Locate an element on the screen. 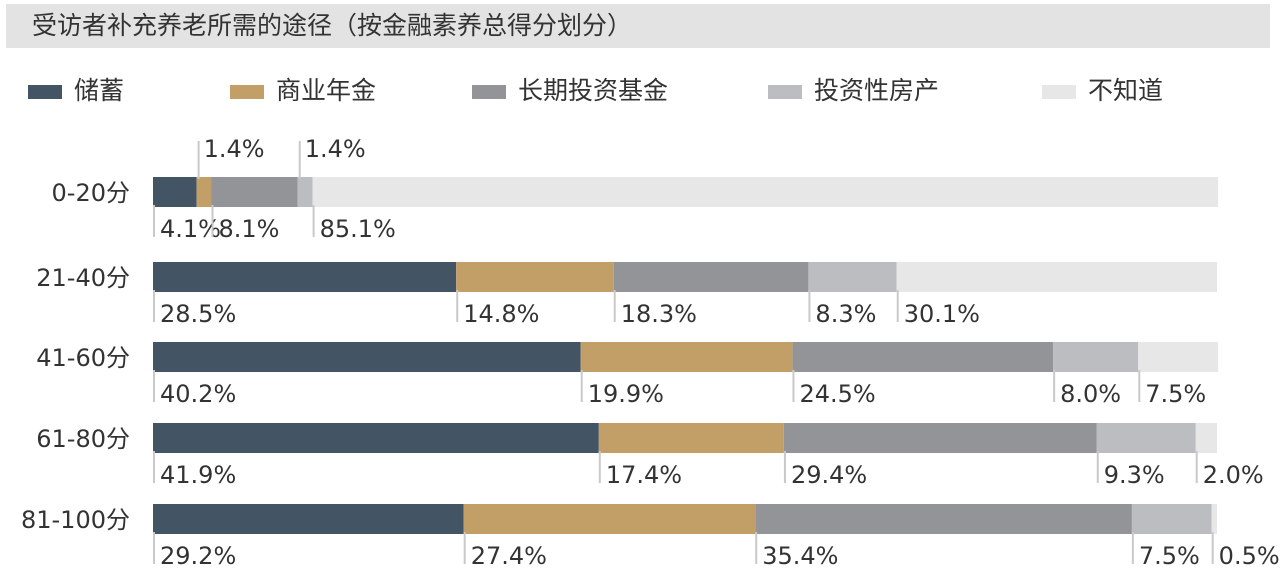 Image resolution: width=1280 pixels, height=582 pixels. legend-label-unknown: 不知道 is located at coordinates (1126, 90).